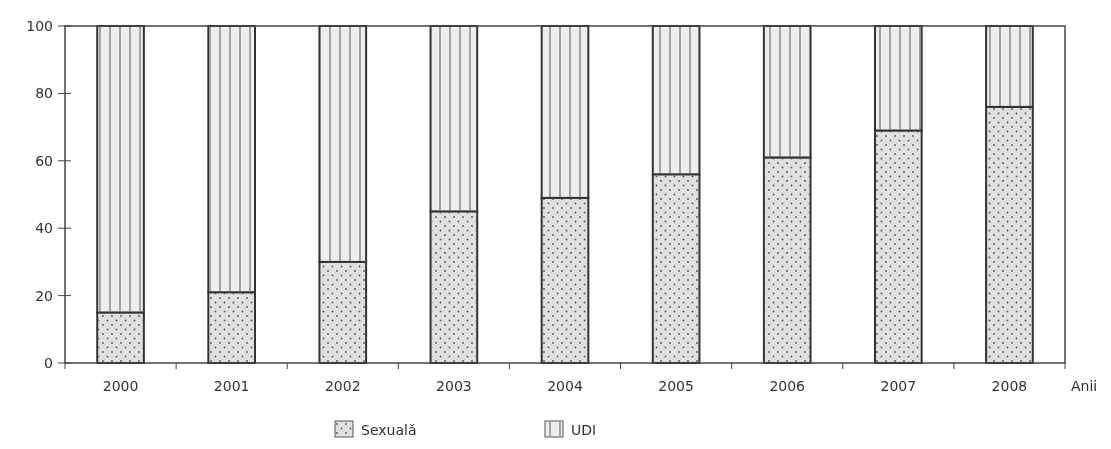  Describe the element at coordinates (44, 295) in the screenshot. I see `y-tick-label: 20` at that location.